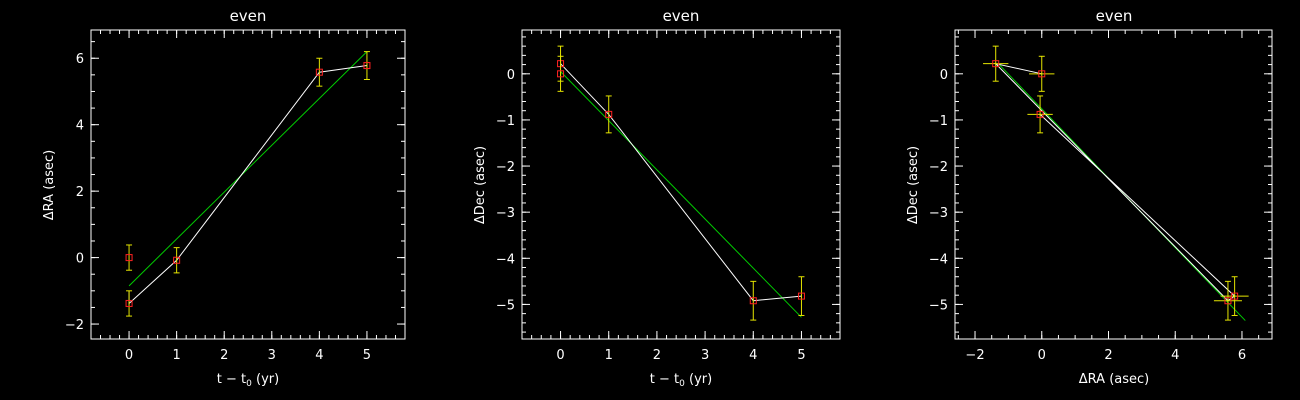 This screenshot has width=1300, height=400. I want to click on y-tick-label: 2, so click(80, 192).